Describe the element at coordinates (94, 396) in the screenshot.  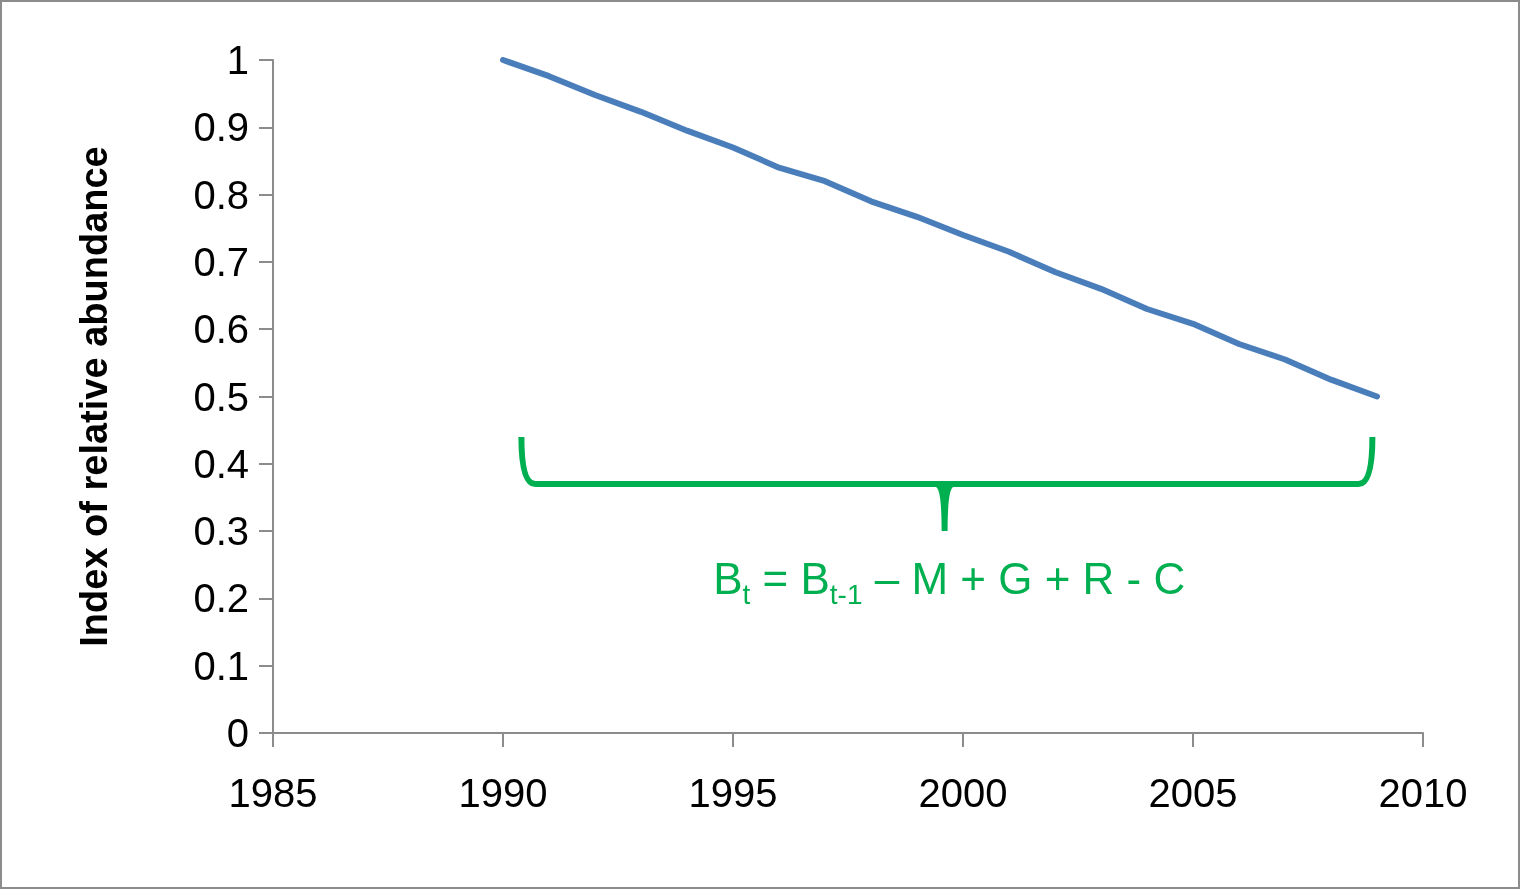
I see `y-axis-title: Index of relative abundance` at that location.